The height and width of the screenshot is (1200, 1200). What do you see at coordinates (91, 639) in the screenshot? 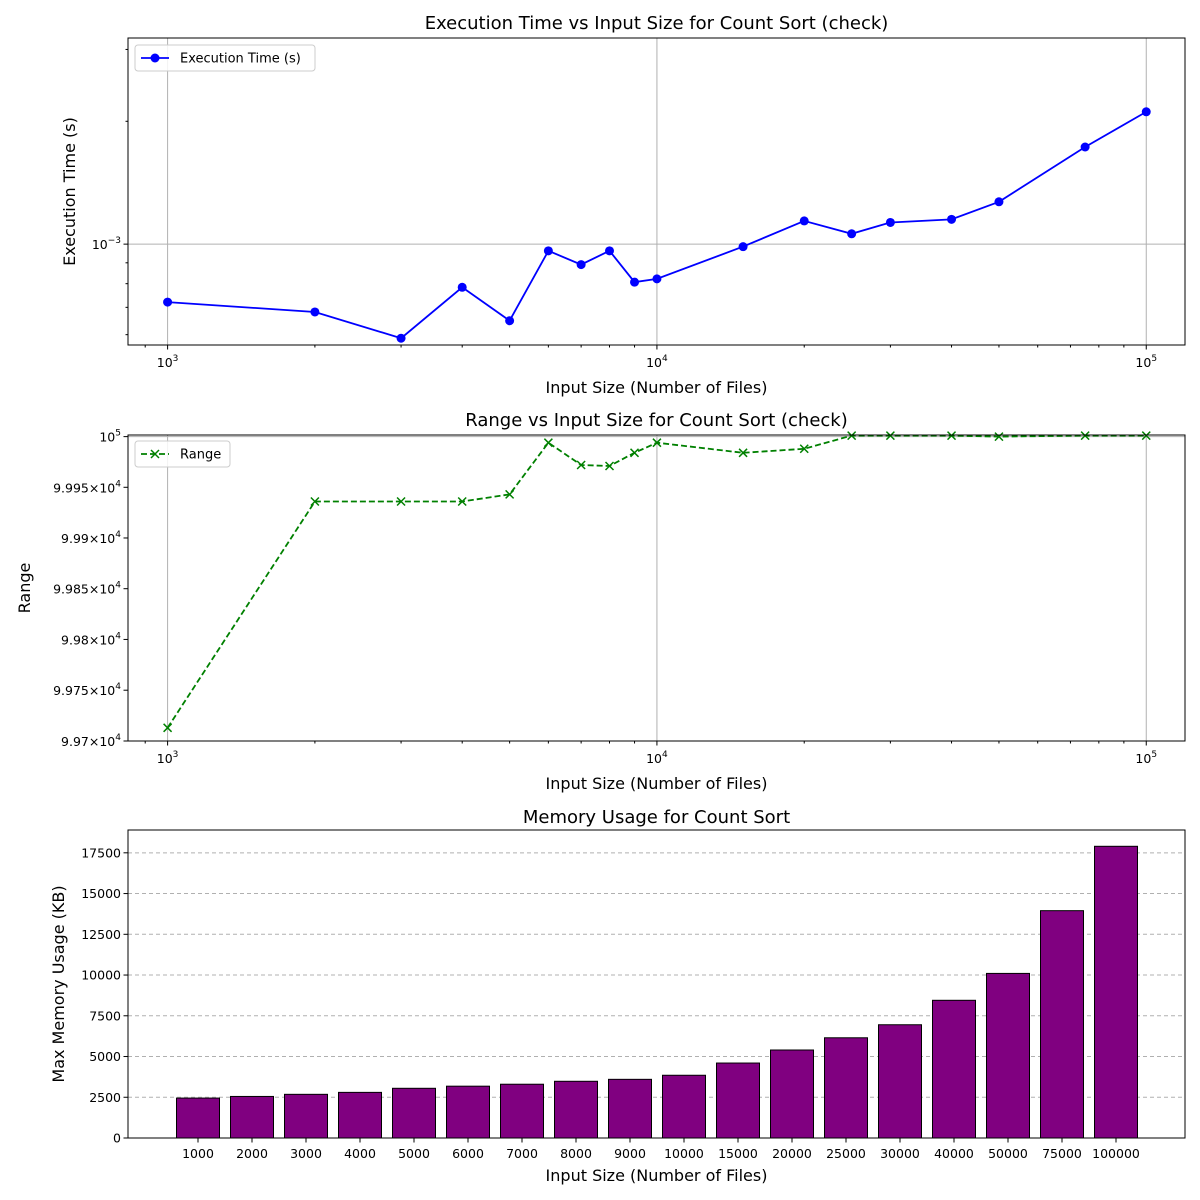
I see `tick-label: 9.98×104` at bounding box center [91, 639].